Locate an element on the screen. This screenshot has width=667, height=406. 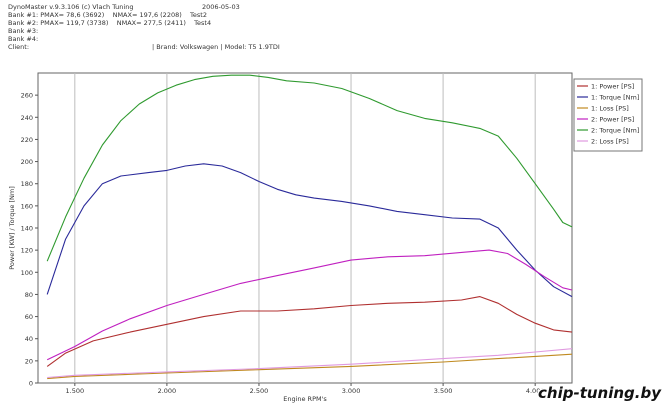
x-tick-label: 1.500 is located at coordinates (75, 391).